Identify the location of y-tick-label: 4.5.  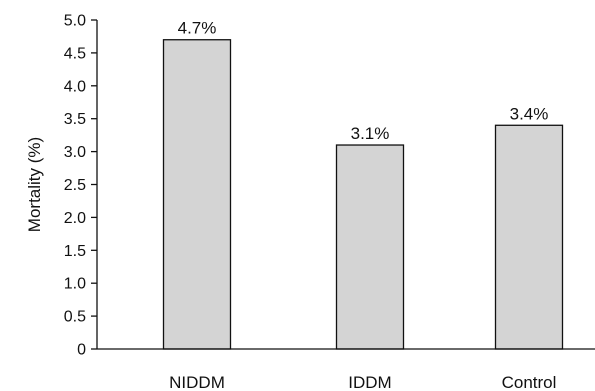
(75, 53).